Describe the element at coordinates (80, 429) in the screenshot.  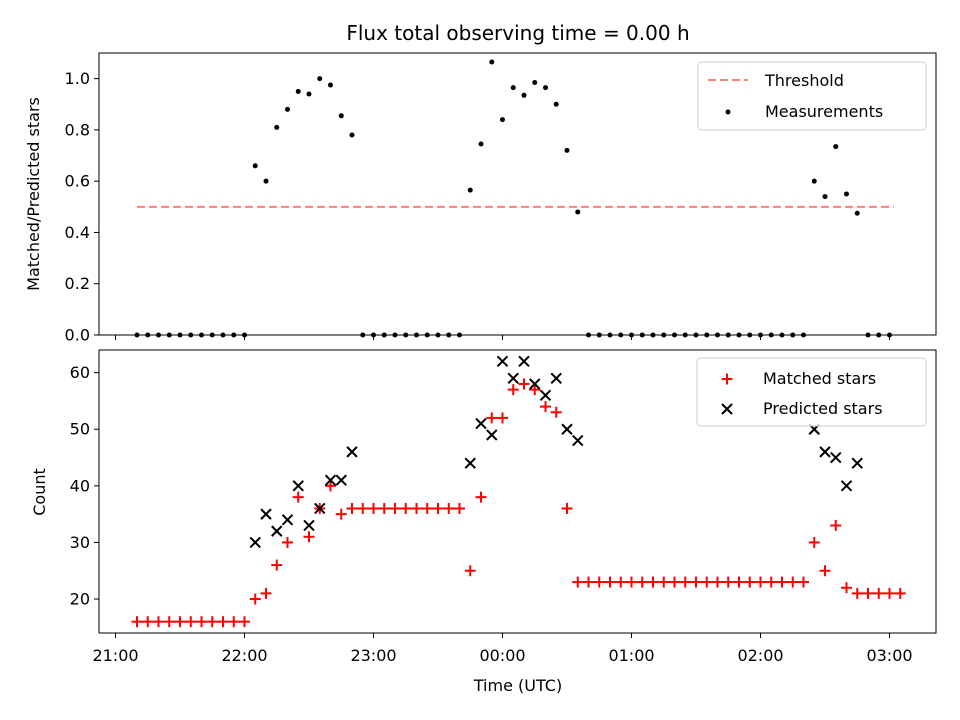
I see `y-tick-label: 50` at that location.